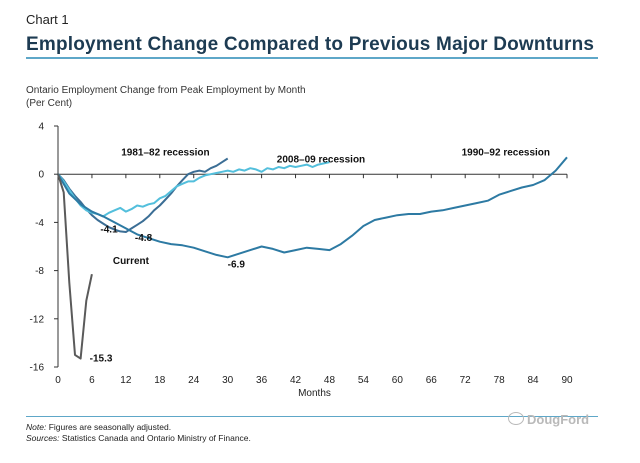 The image size is (640, 463). What do you see at coordinates (516, 418) in the screenshot?
I see `wechat-icon` at bounding box center [516, 418].